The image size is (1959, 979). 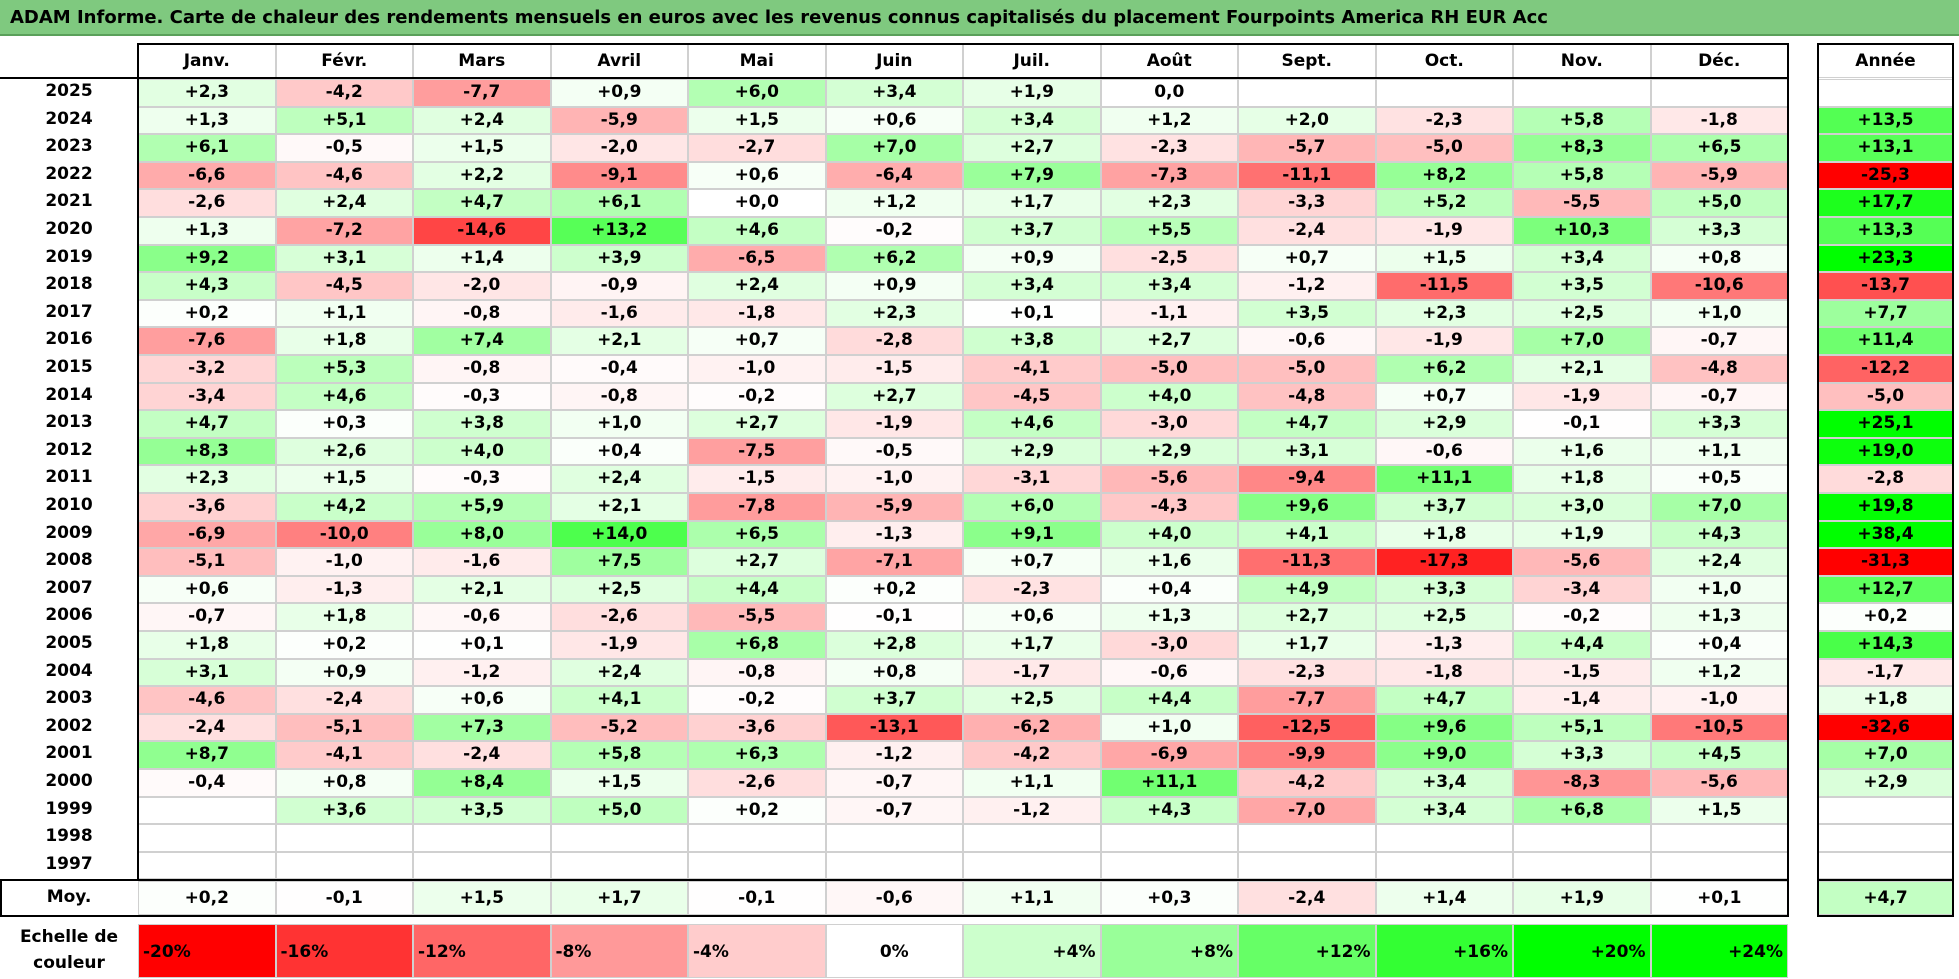 I want to click on row-year-label: 2019, so click(x=69, y=256).